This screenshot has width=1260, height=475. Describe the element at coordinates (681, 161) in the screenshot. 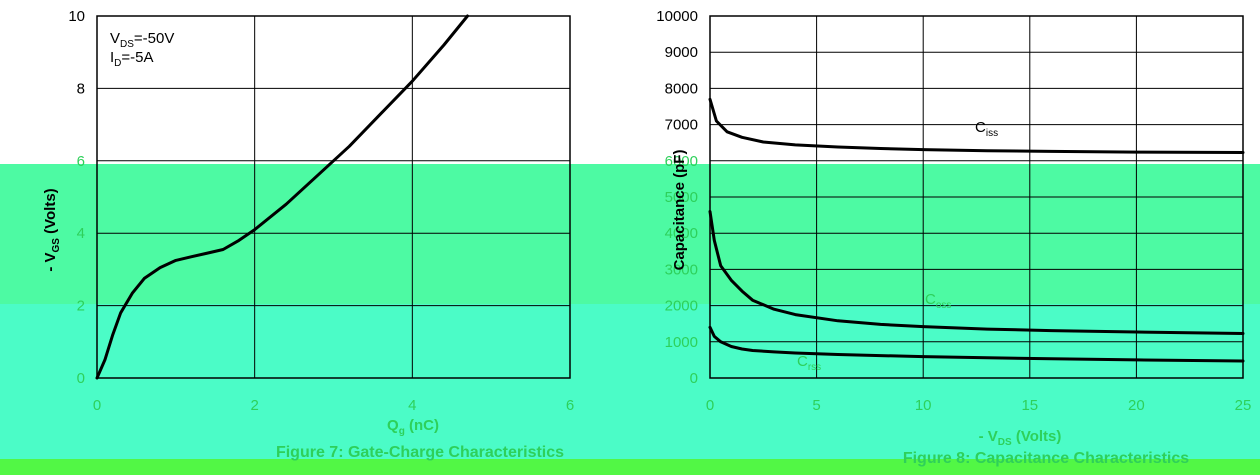

I see `capacitance-y-tick-label: 6000` at that location.